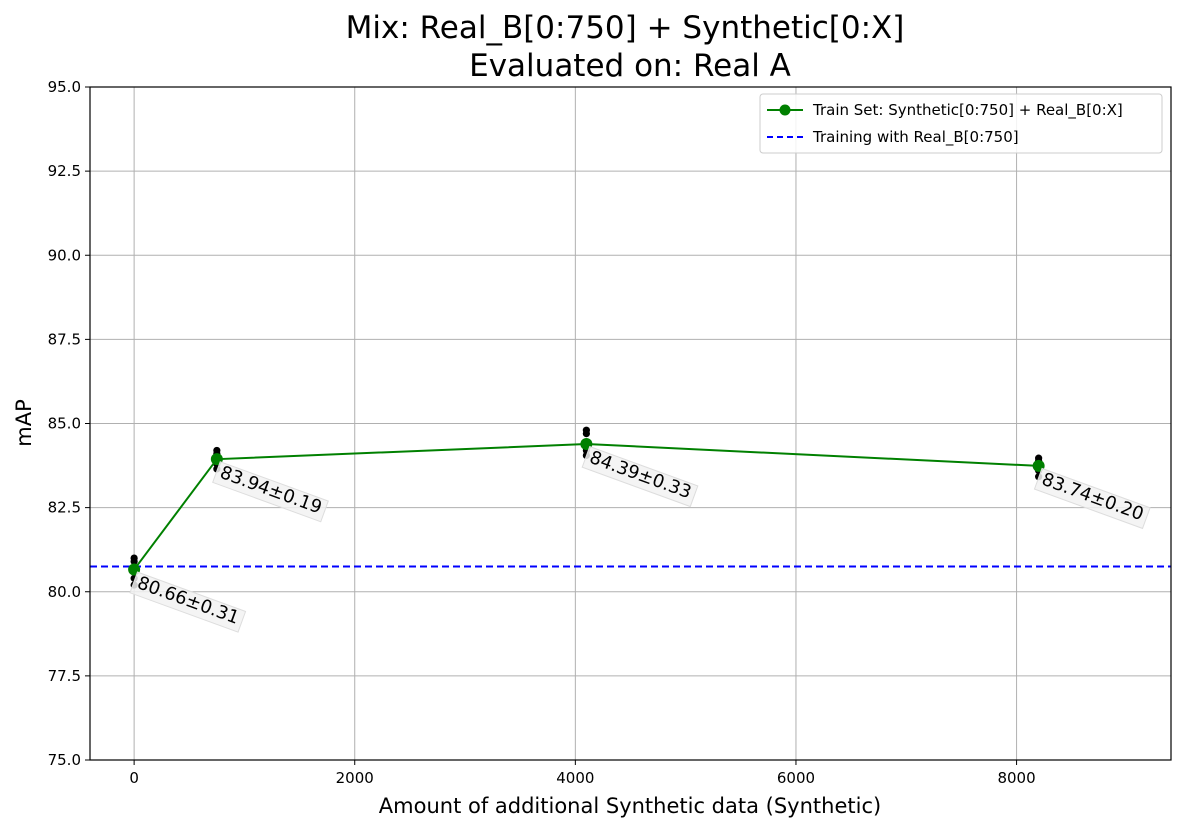 The height and width of the screenshot is (830, 1182). Describe the element at coordinates (915, 137) in the screenshot. I see `legend-reference-label: Training with Real_B[0:750]` at that location.